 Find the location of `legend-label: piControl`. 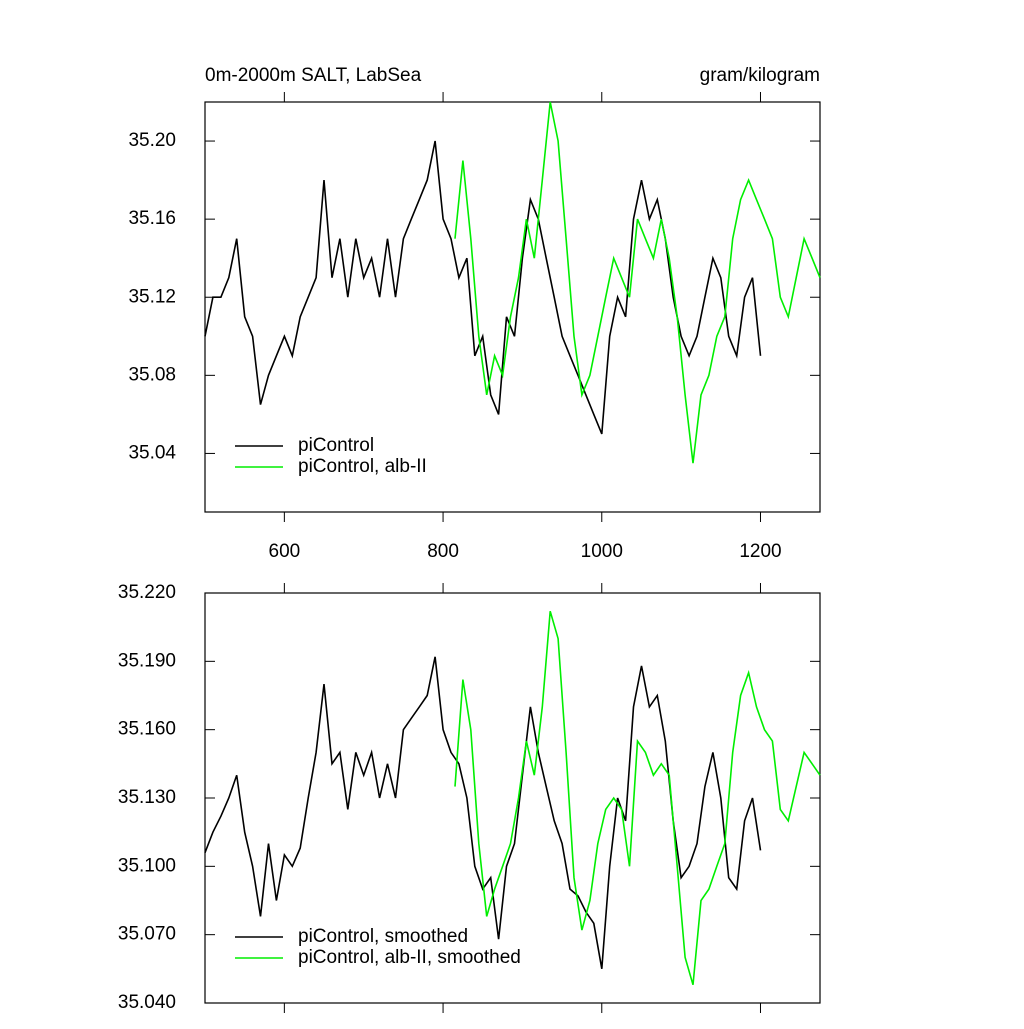

legend-label: piControl is located at coordinates (336, 445).